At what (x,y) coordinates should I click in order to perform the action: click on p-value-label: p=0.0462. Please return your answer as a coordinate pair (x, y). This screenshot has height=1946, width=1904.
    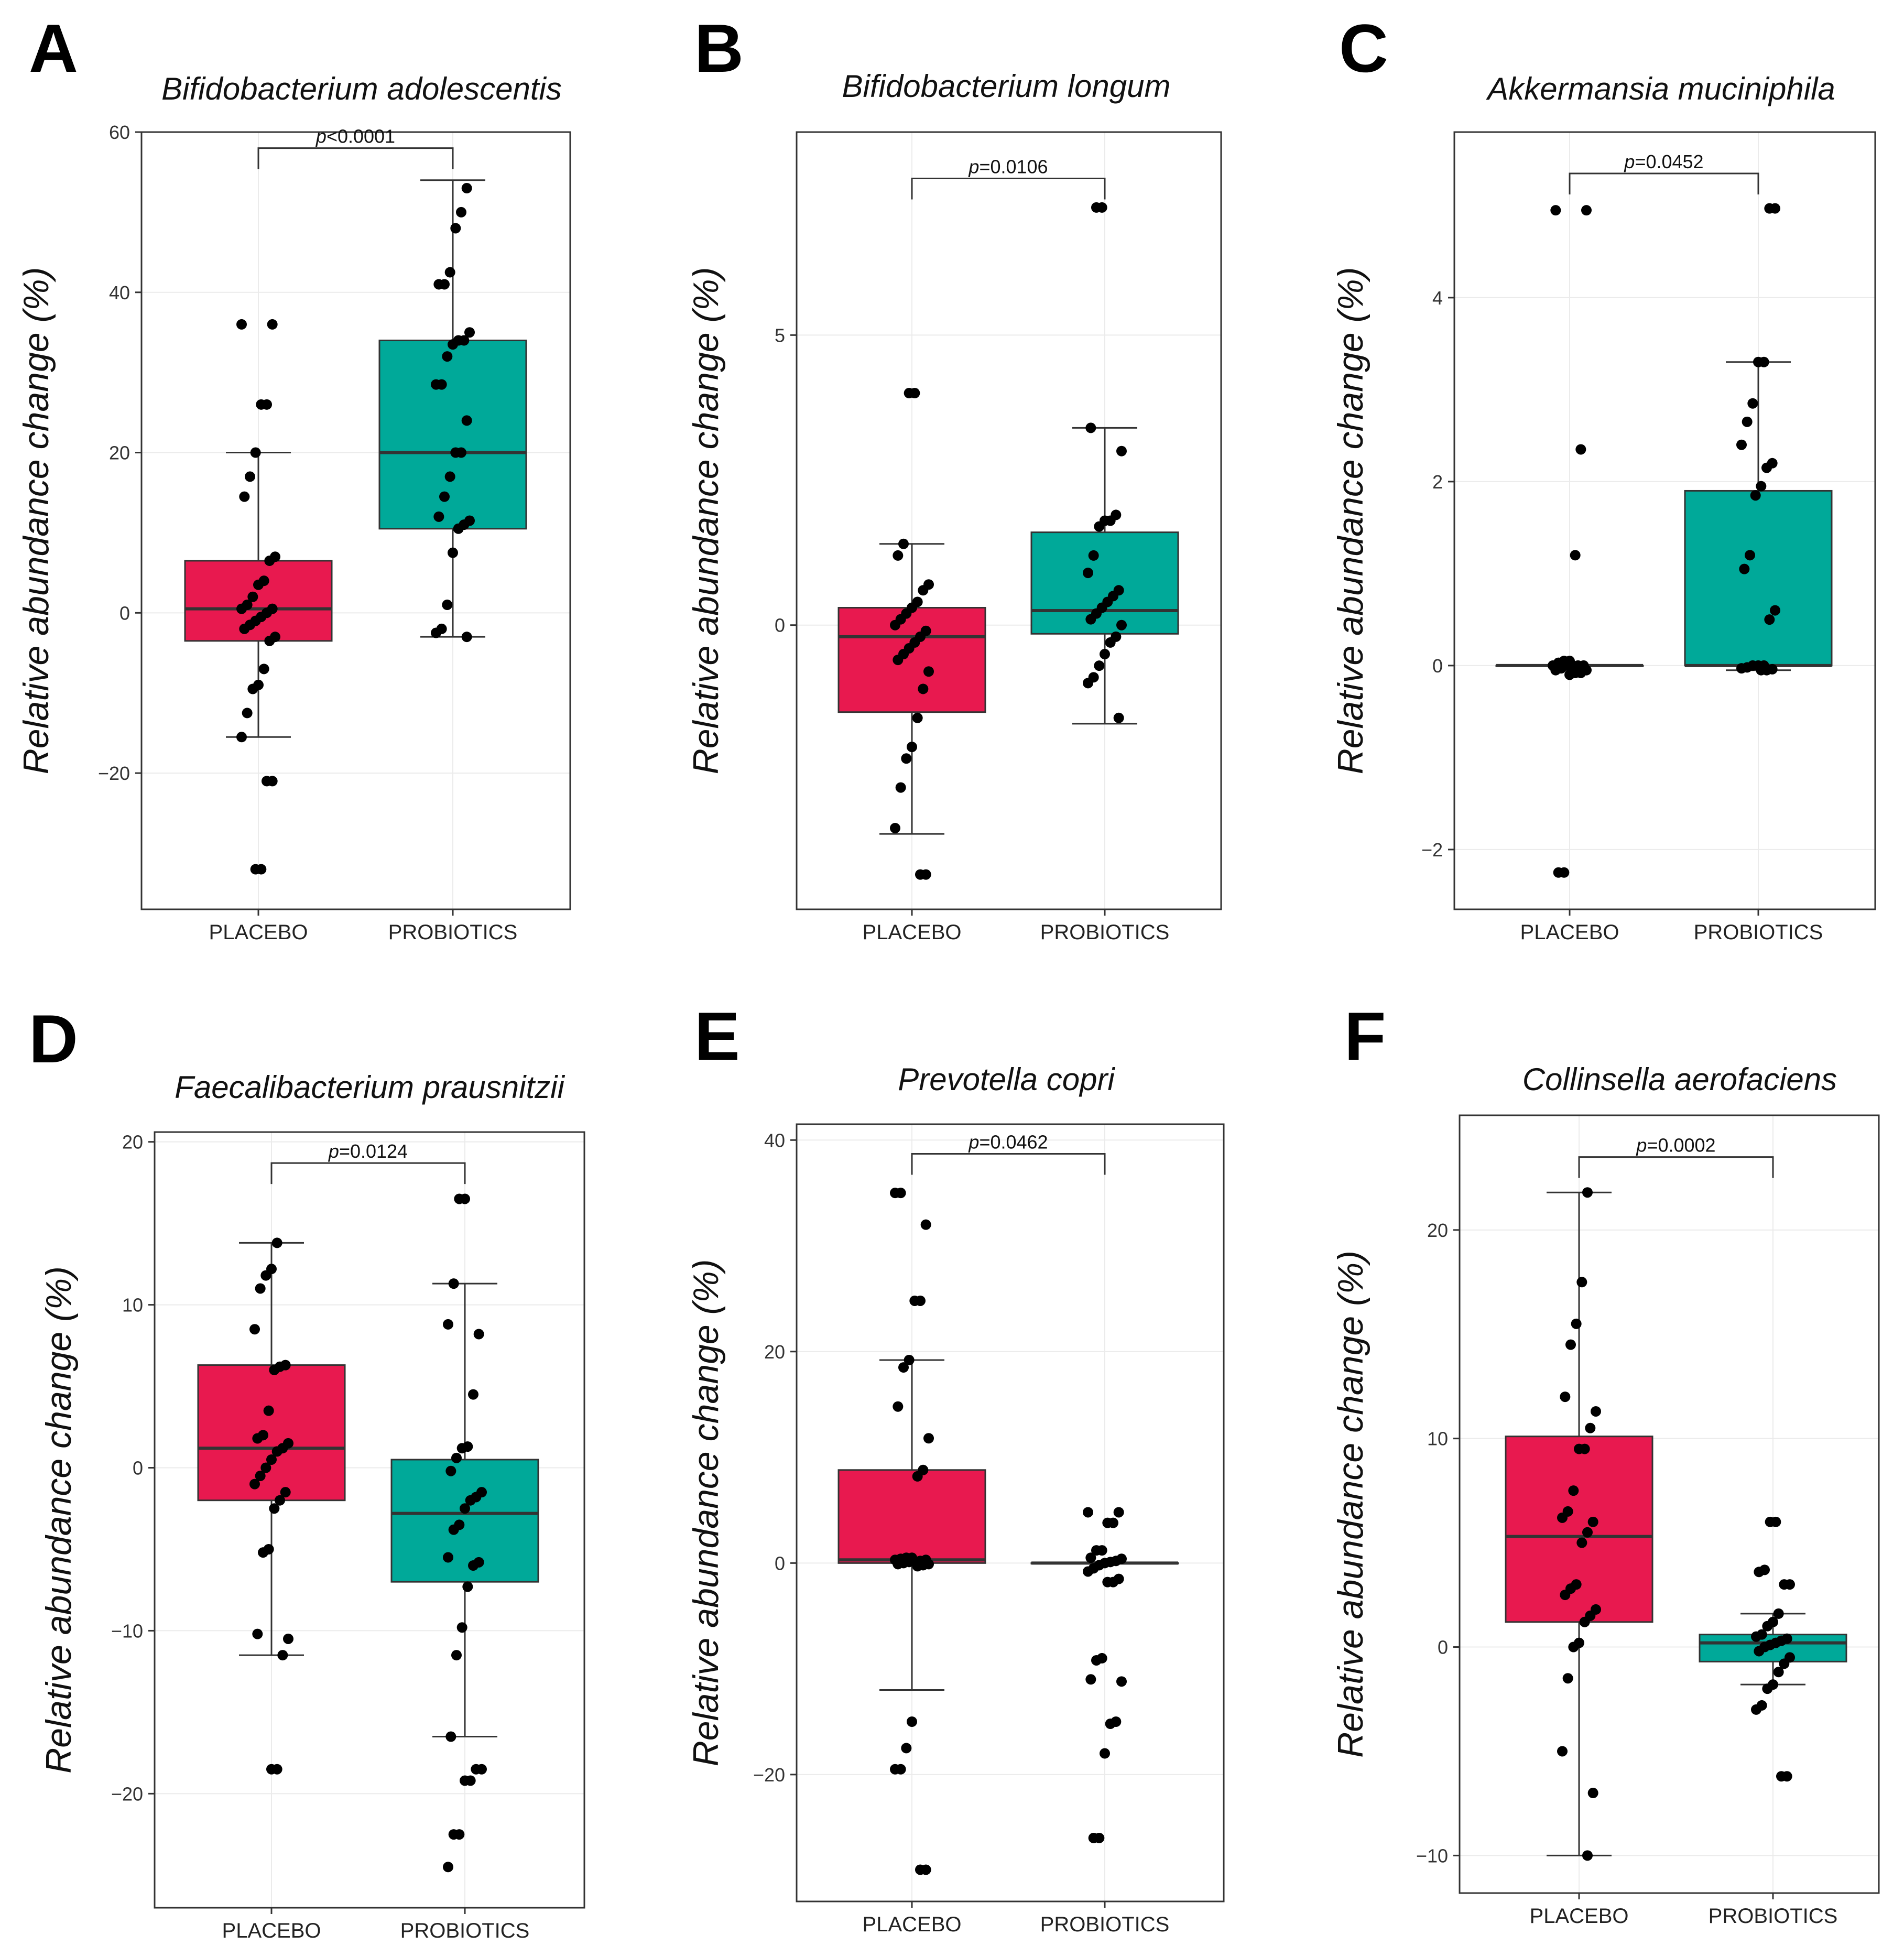
    Looking at the image, I should click on (1008, 1142).